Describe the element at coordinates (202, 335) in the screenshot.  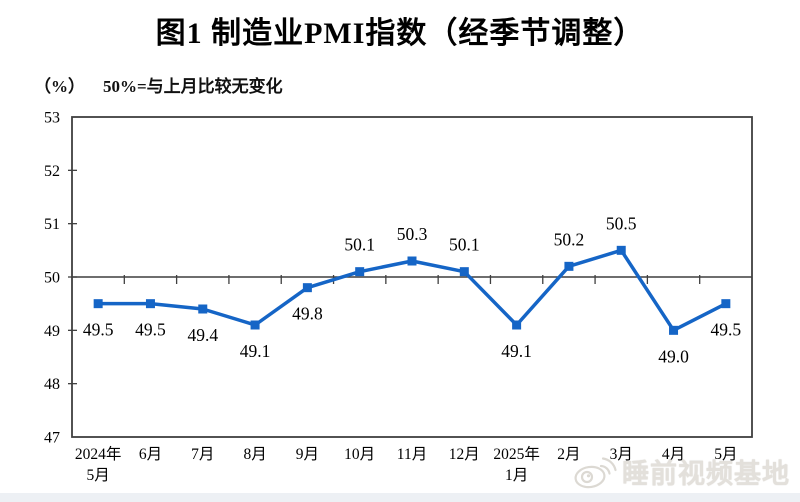
I see `value-label: 49.4` at that location.